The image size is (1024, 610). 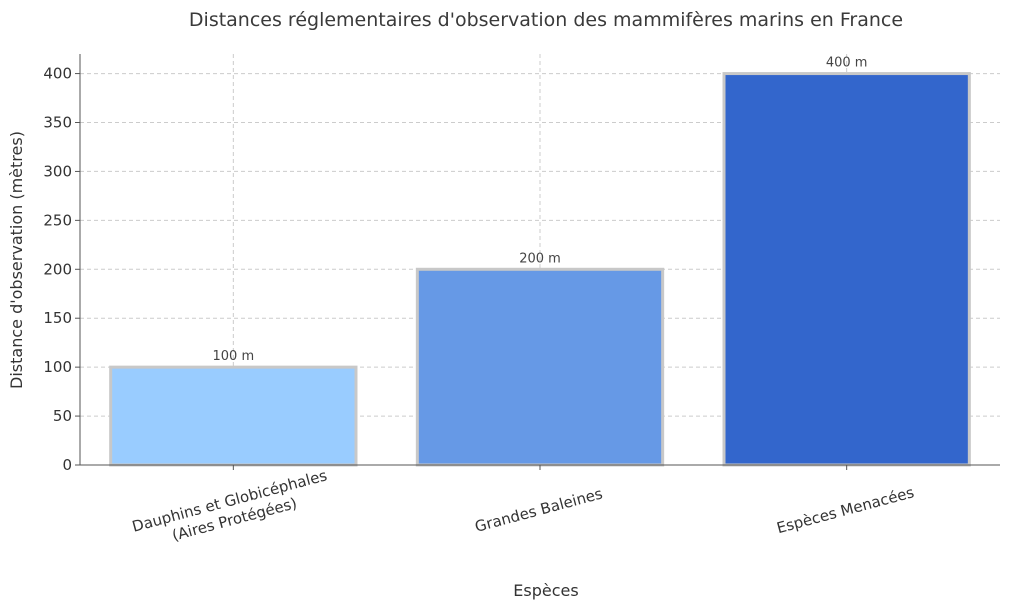 What do you see at coordinates (57, 367) in the screenshot?
I see `y-tick-label: 100` at bounding box center [57, 367].